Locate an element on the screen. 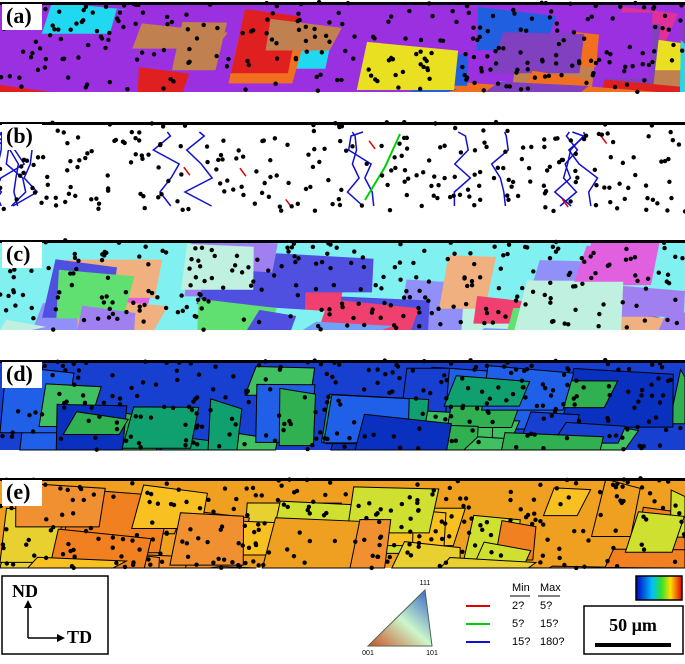 The height and width of the screenshot is (664, 685). grain is located at coordinates (537, 52).